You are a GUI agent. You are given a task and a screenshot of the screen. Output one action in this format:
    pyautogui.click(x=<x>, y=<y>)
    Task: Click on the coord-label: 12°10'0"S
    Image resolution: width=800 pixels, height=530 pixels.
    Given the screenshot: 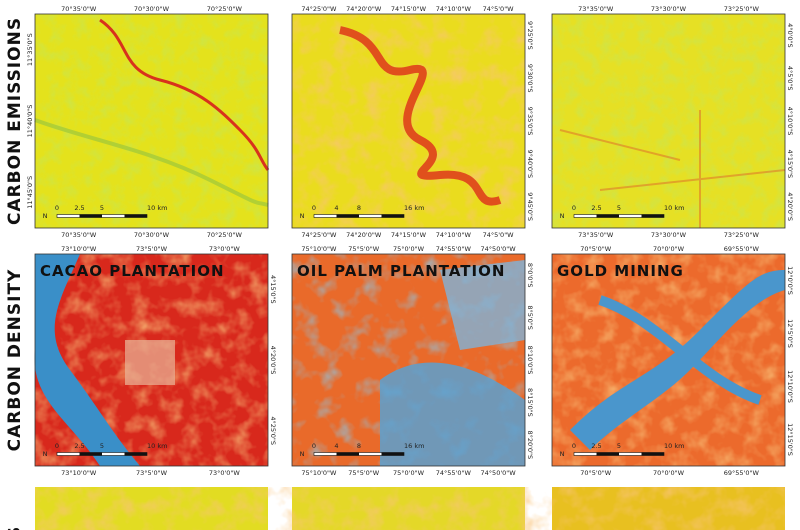 What is the action you would take?
    pyautogui.click(x=790, y=386)
    